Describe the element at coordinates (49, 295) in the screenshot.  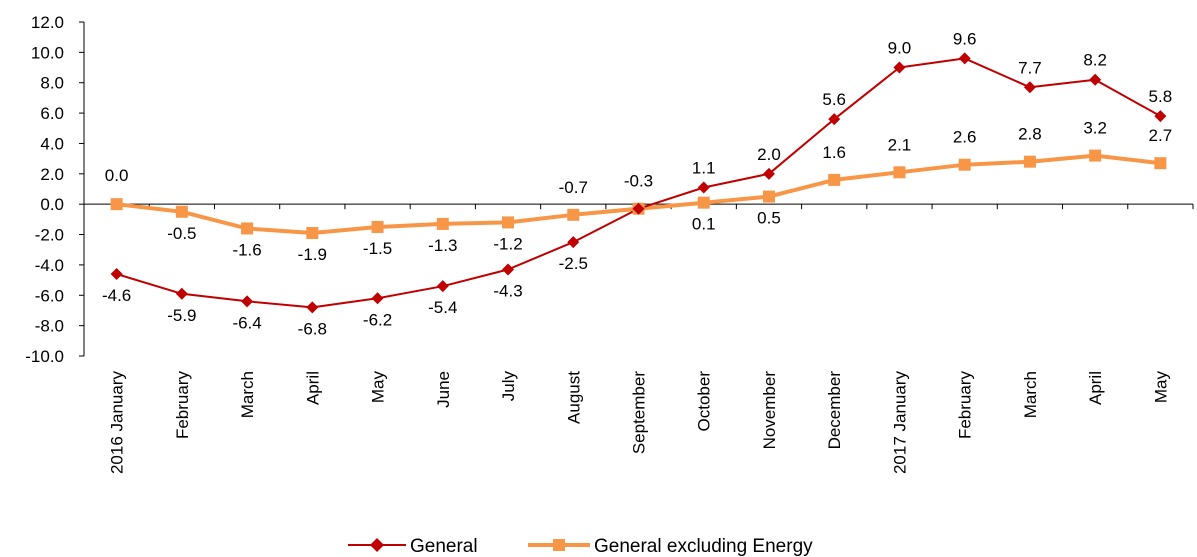
I see `y-tick-label: -6.0` at that location.